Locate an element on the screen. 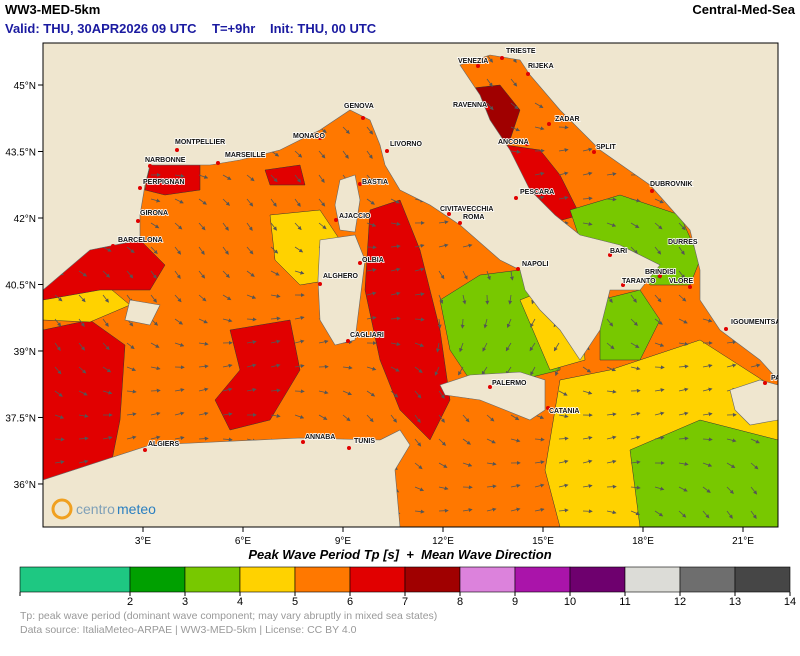 This screenshot has width=800, height=656. y-tick-label: 43.5°N is located at coordinates (20, 152).